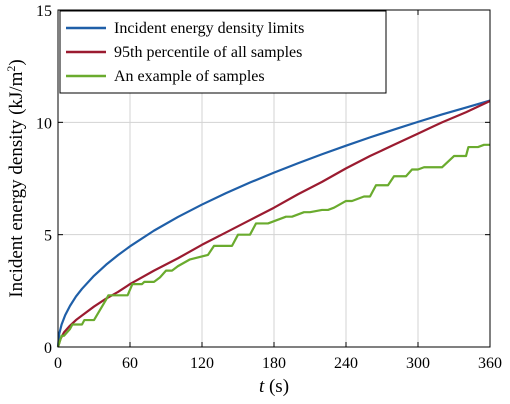  I want to click on x-tick-label: 360, so click(490, 363).